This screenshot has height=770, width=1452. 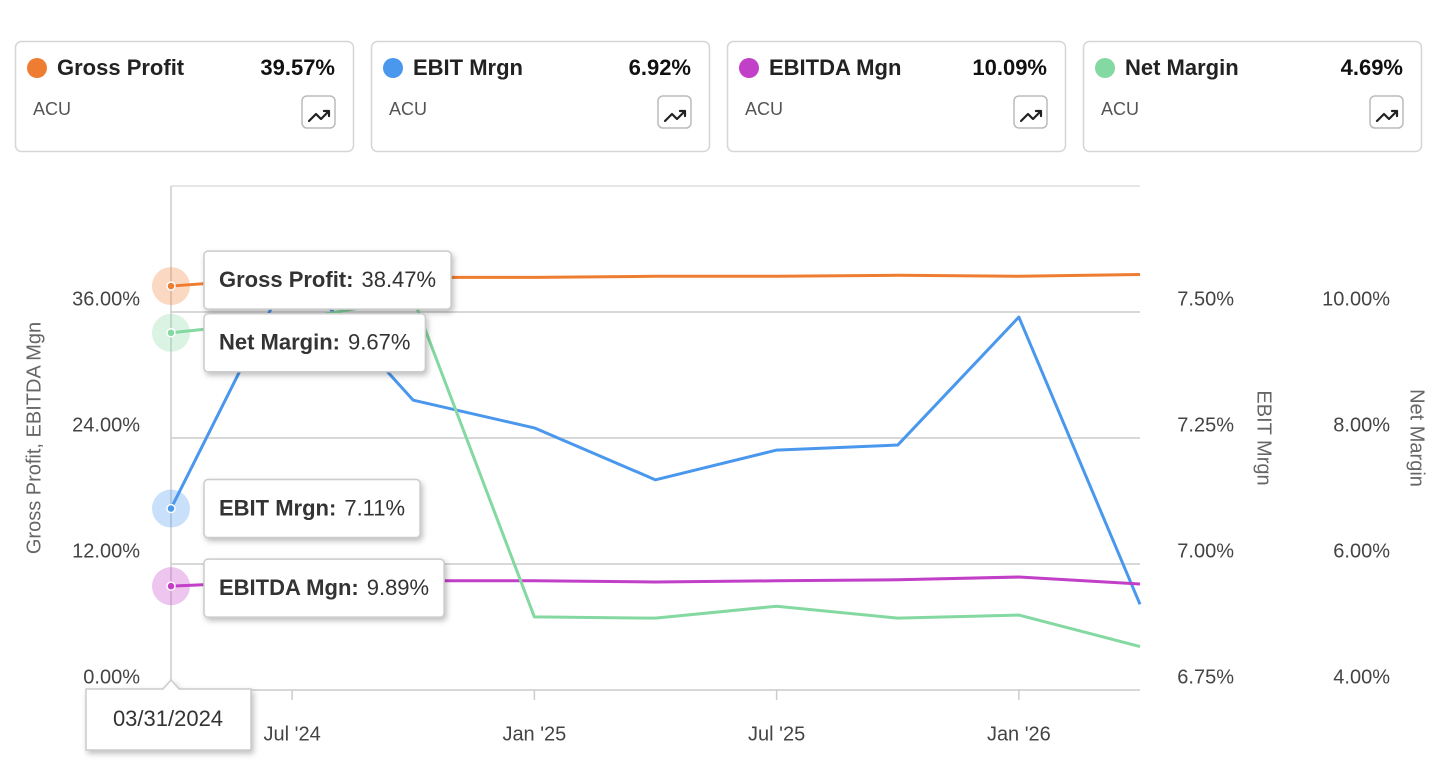 I want to click on card-value: 10.09%, so click(x=1009, y=67).